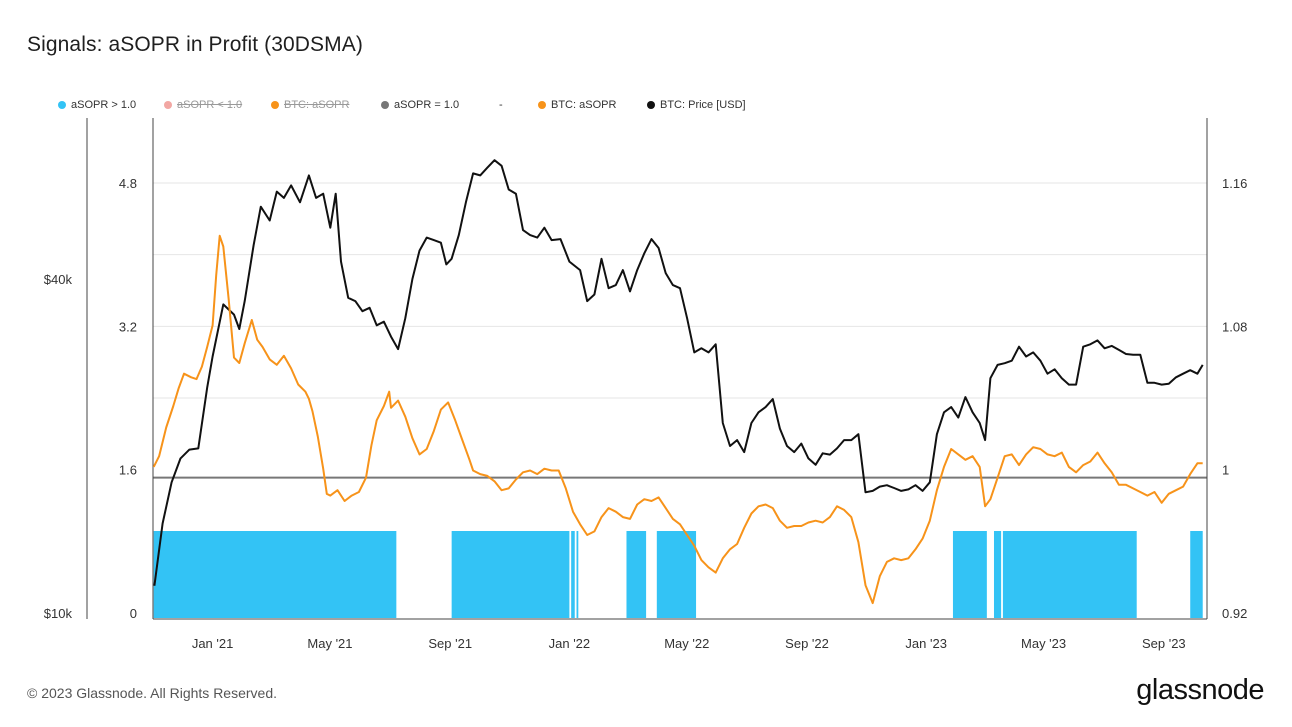 This screenshot has width=1292, height=727. I want to click on legend-label: BTC: Price [USD], so click(703, 105).